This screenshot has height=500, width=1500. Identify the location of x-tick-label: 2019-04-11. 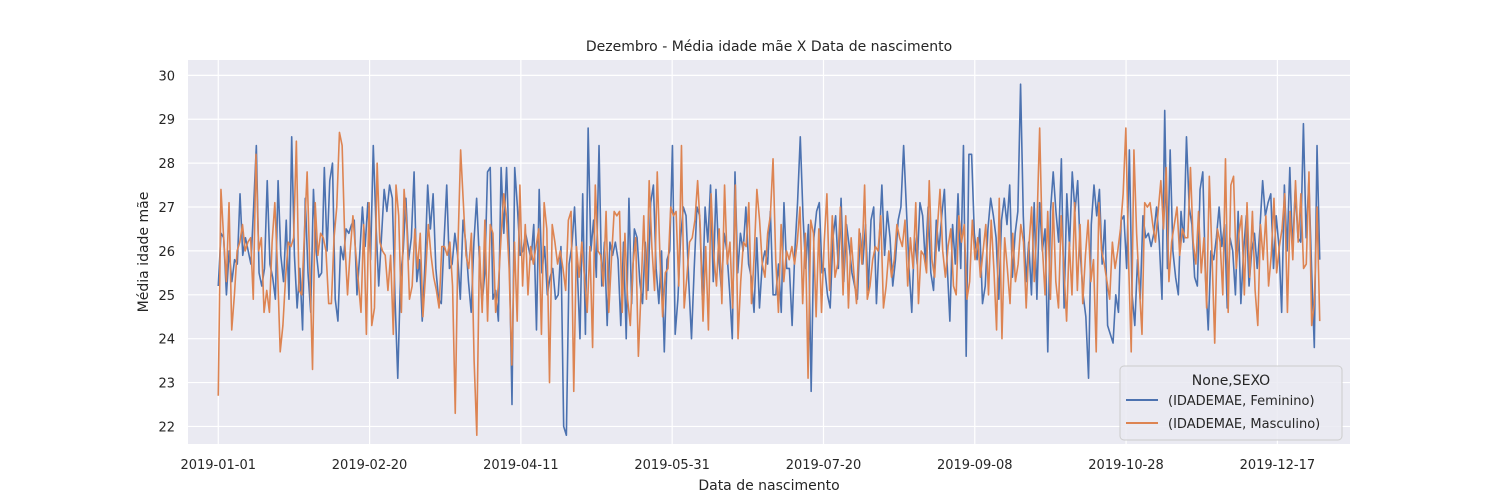
(521, 465).